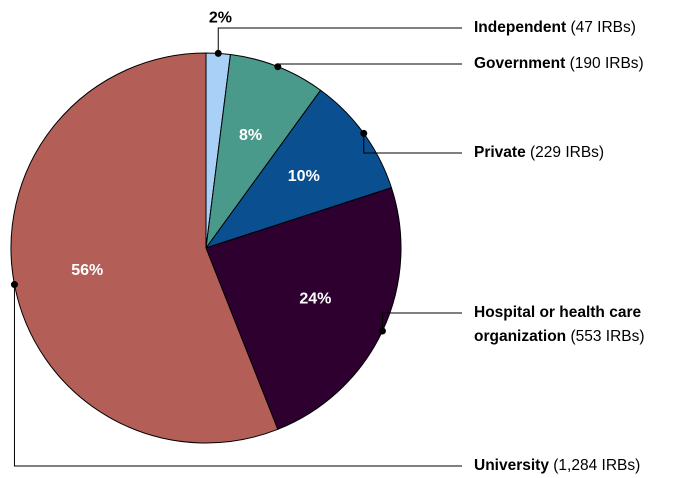 This screenshot has width=682, height=478. I want to click on category-note: (229 IRBs), so click(567, 152).